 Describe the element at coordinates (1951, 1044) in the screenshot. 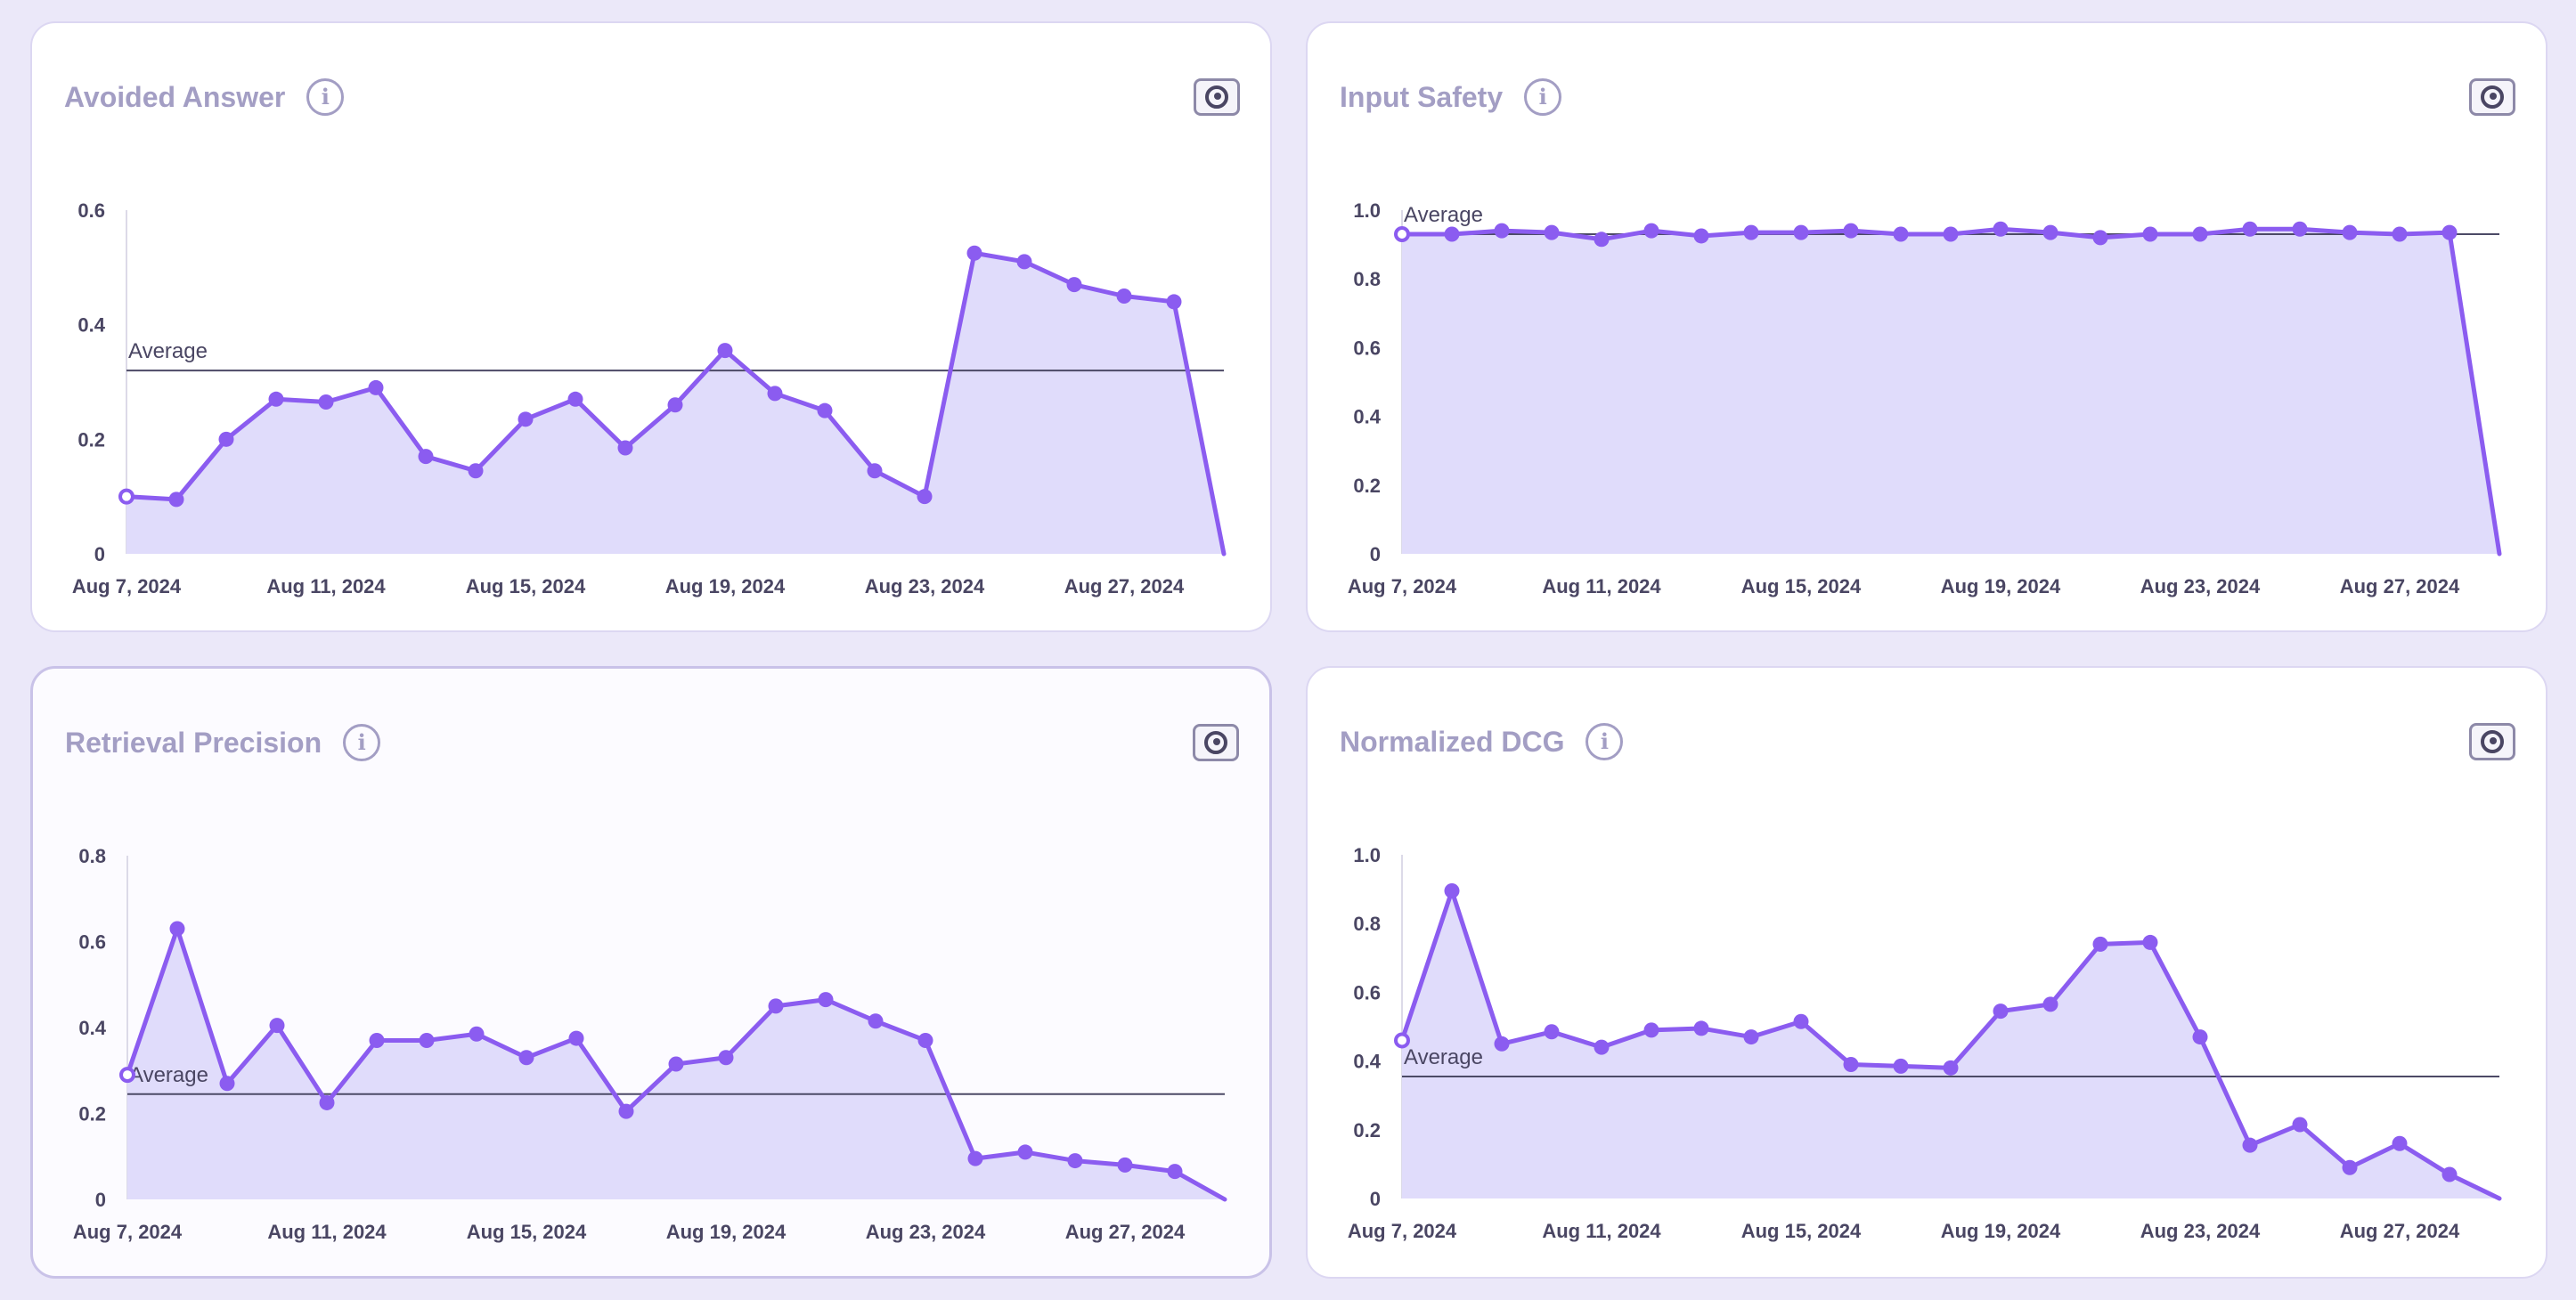

I see `series-area` at that location.